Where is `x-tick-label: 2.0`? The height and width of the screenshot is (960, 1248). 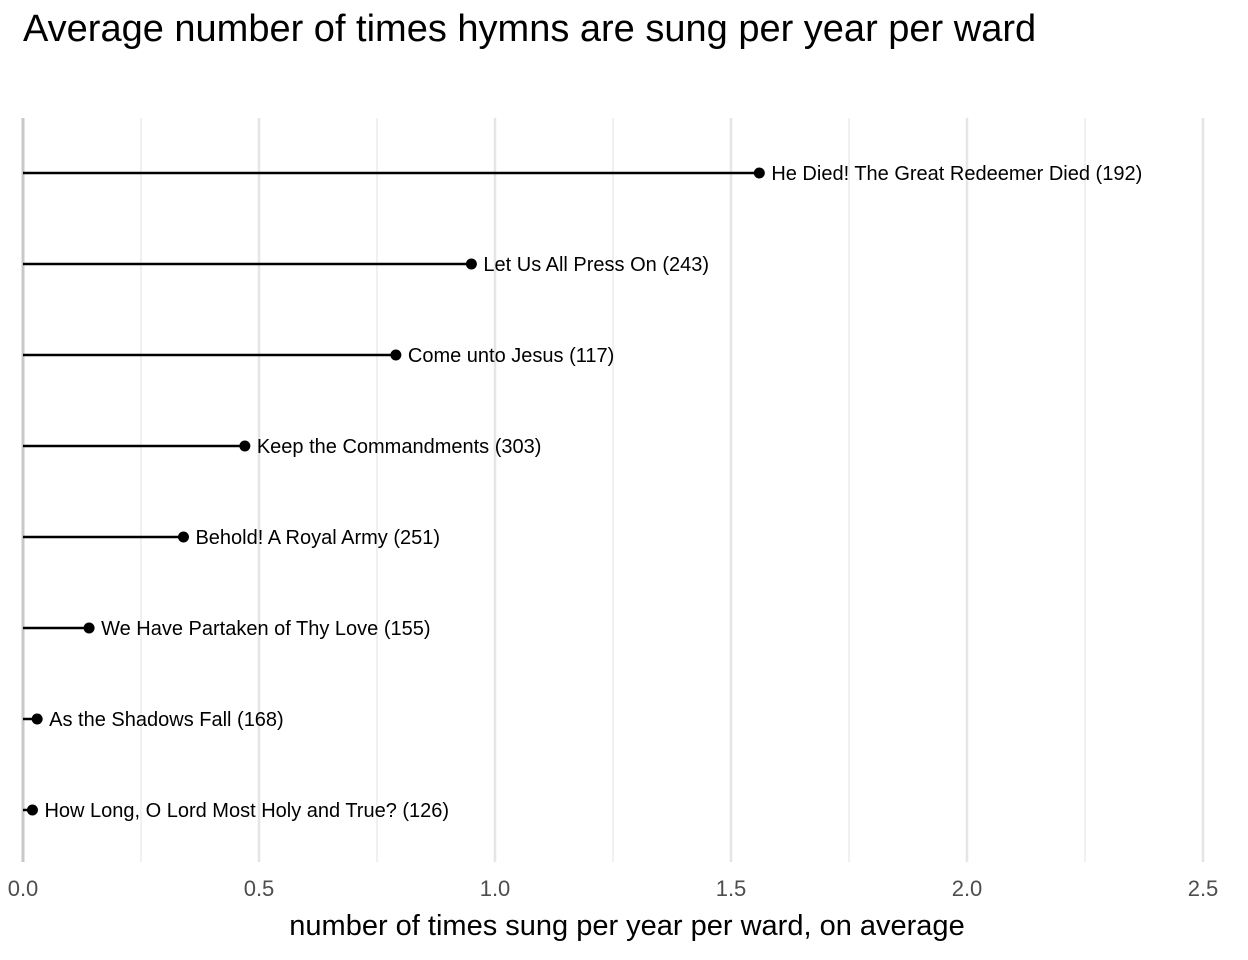
x-tick-label: 2.0 is located at coordinates (967, 888).